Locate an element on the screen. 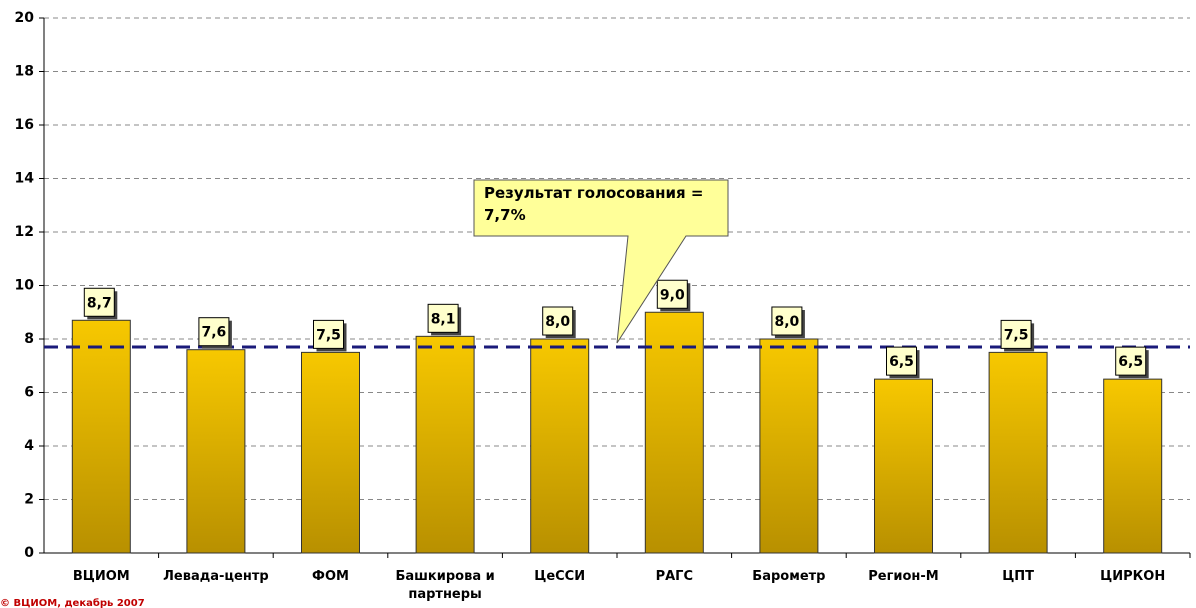  y-tick-label: 8 is located at coordinates (29, 339).